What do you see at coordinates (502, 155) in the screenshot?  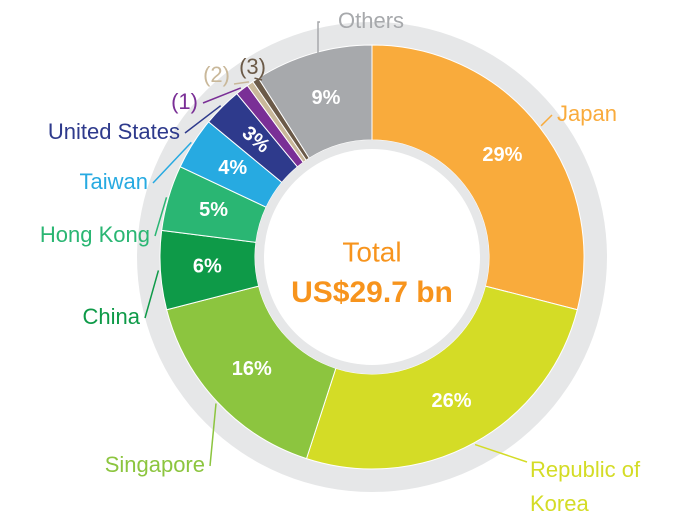 I see `value-label: 29%` at bounding box center [502, 155].